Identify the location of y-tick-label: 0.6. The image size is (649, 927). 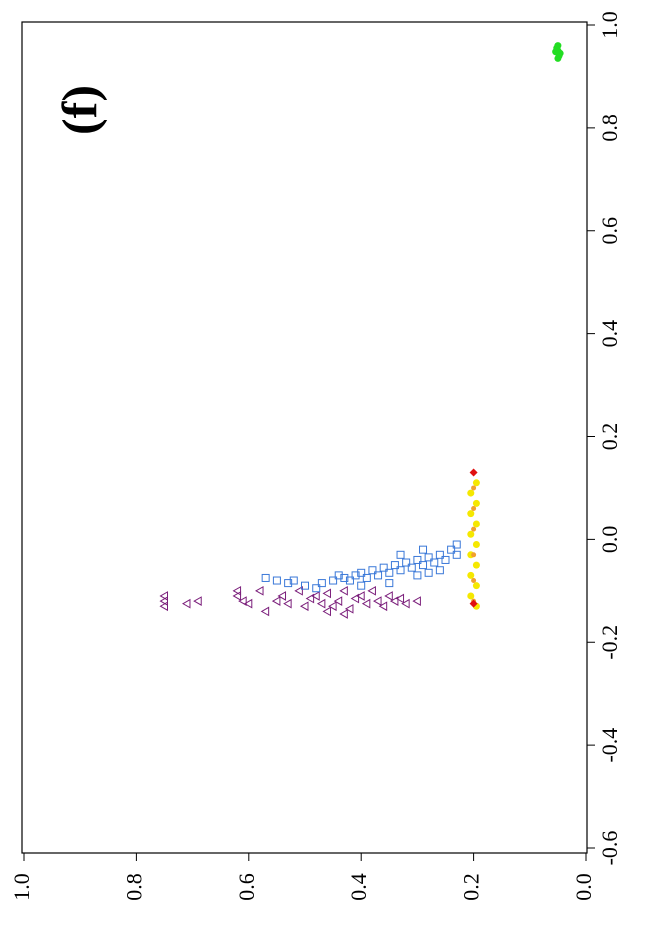
(246, 887).